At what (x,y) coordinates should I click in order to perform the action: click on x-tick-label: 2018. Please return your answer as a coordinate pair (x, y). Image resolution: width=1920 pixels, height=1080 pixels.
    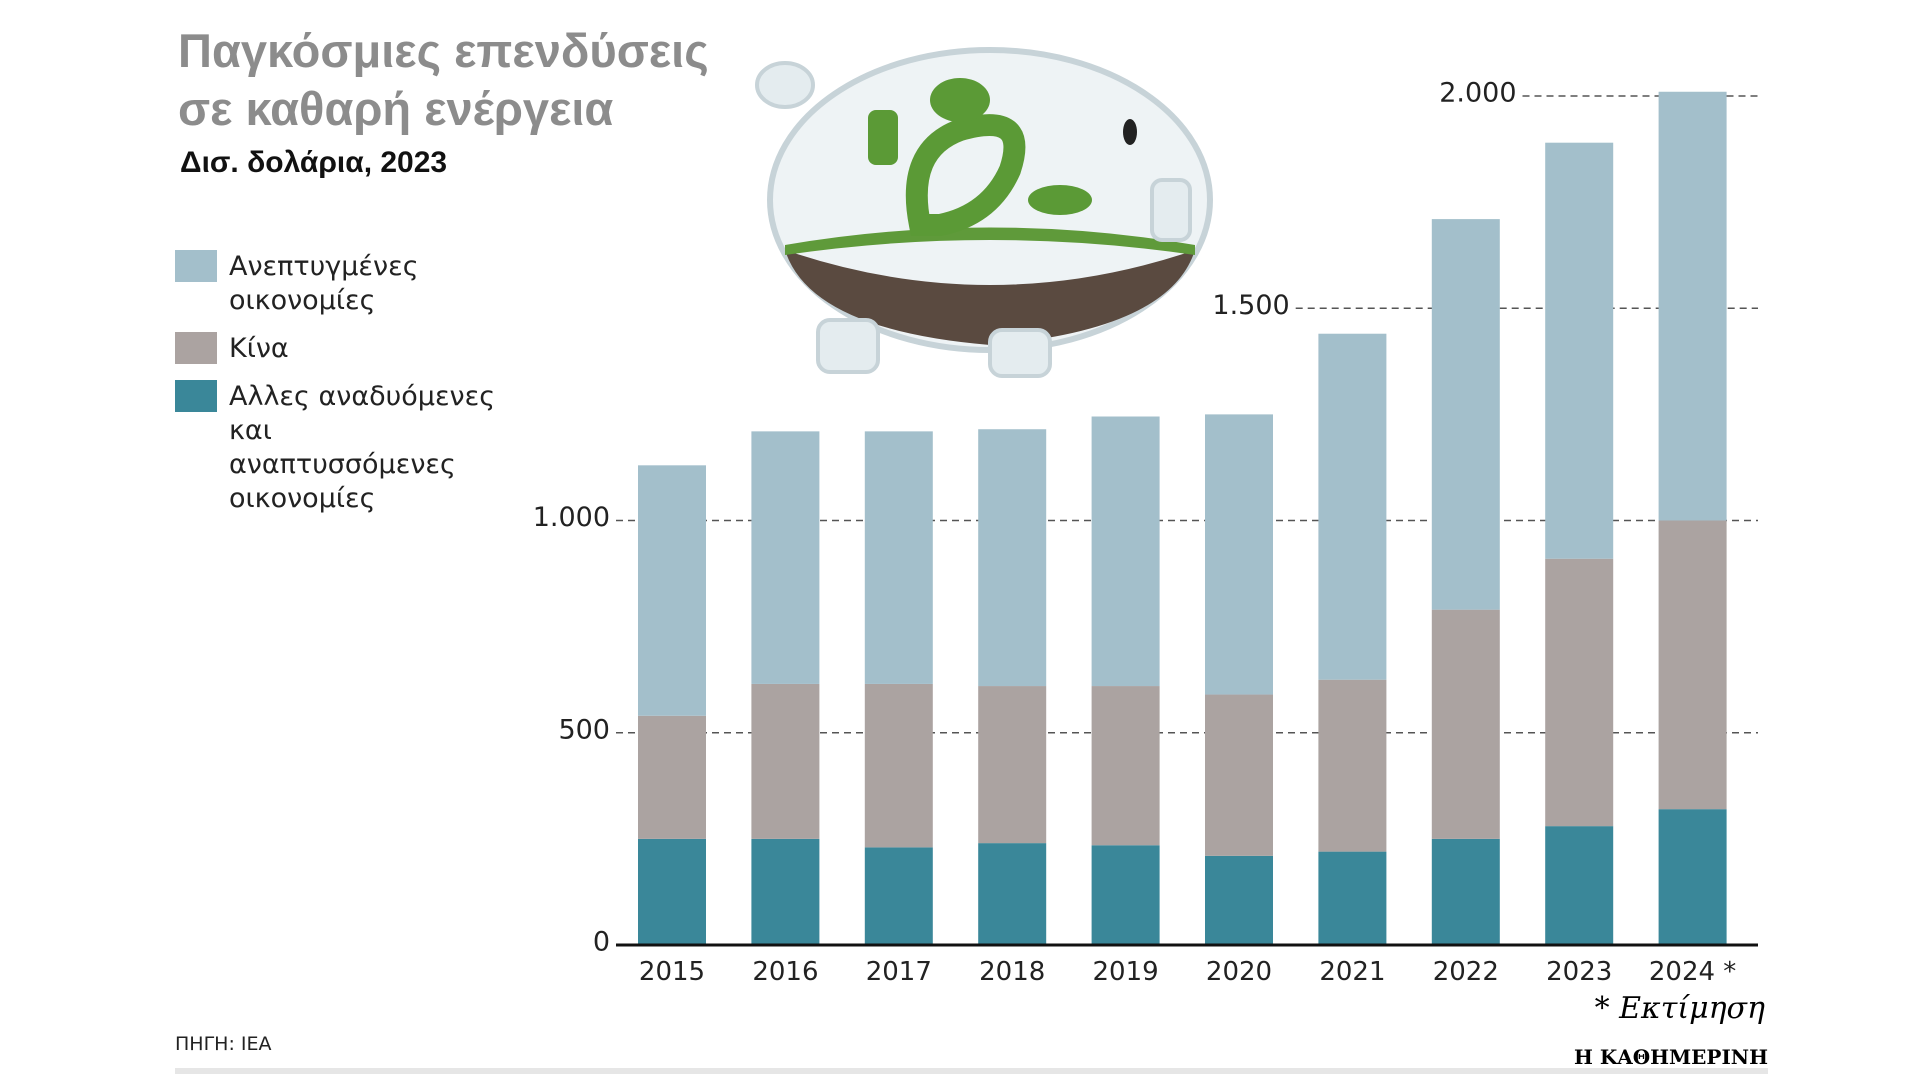
    Looking at the image, I should click on (1012, 972).